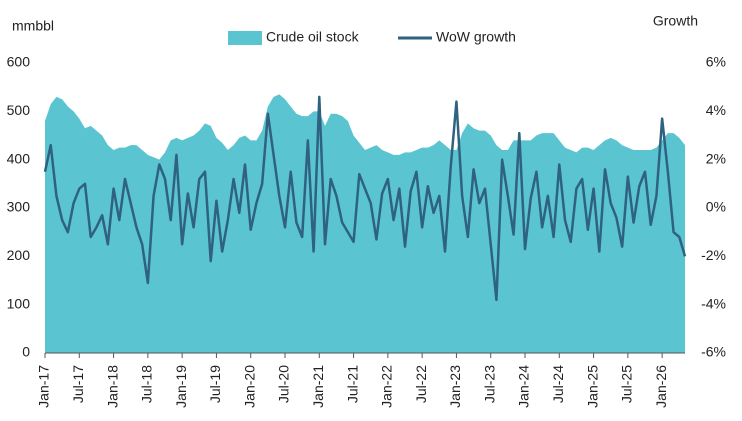 This screenshot has height=421, width=742. What do you see at coordinates (627, 384) in the screenshot?
I see `x-tick-label: Jul-25` at bounding box center [627, 384].